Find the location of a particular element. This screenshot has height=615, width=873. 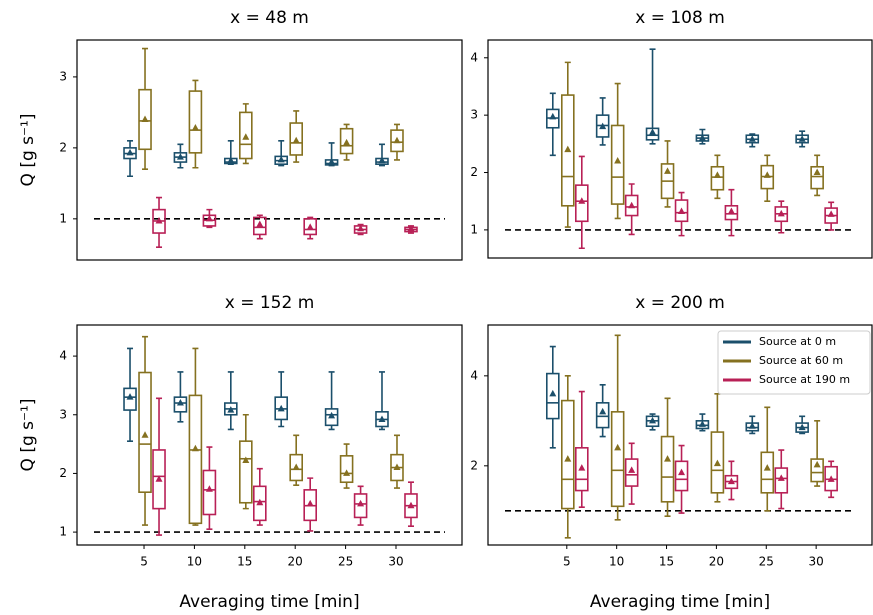

panel-title: x = 200 m is located at coordinates (680, 303).